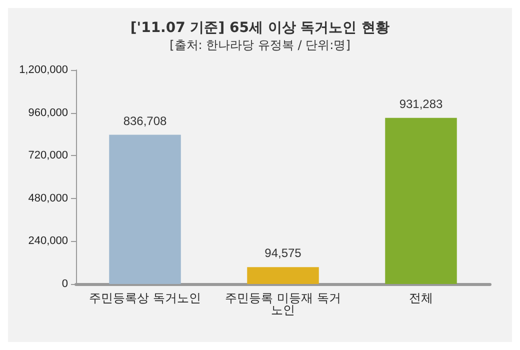  Describe the element at coordinates (43, 70) in the screenshot. I see `y-tick-label: 1,200,000` at that location.